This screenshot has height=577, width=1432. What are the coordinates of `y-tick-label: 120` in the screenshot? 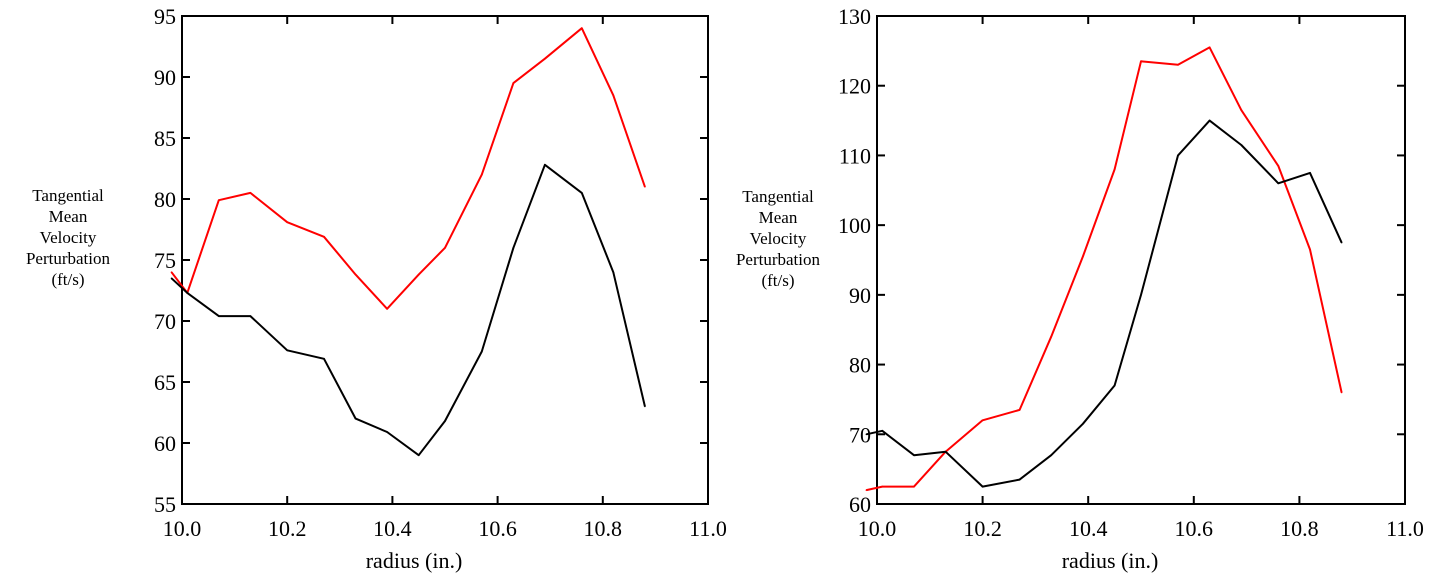 It's located at (854, 86).